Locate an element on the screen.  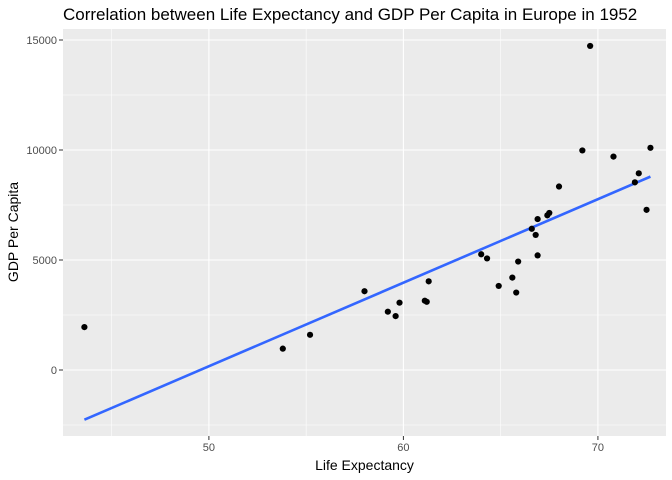
y-tick-label: 10000 is located at coordinates (41, 151).